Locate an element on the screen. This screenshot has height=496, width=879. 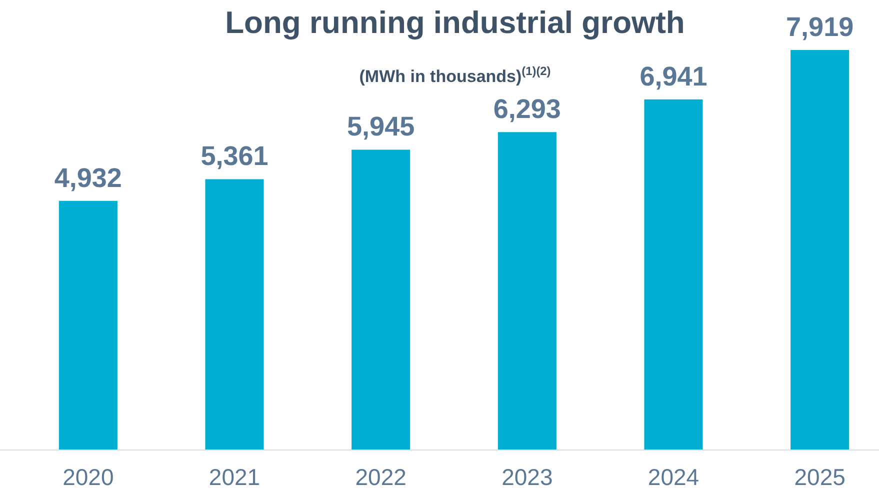
x-tick-label: 2023 is located at coordinates (527, 477).